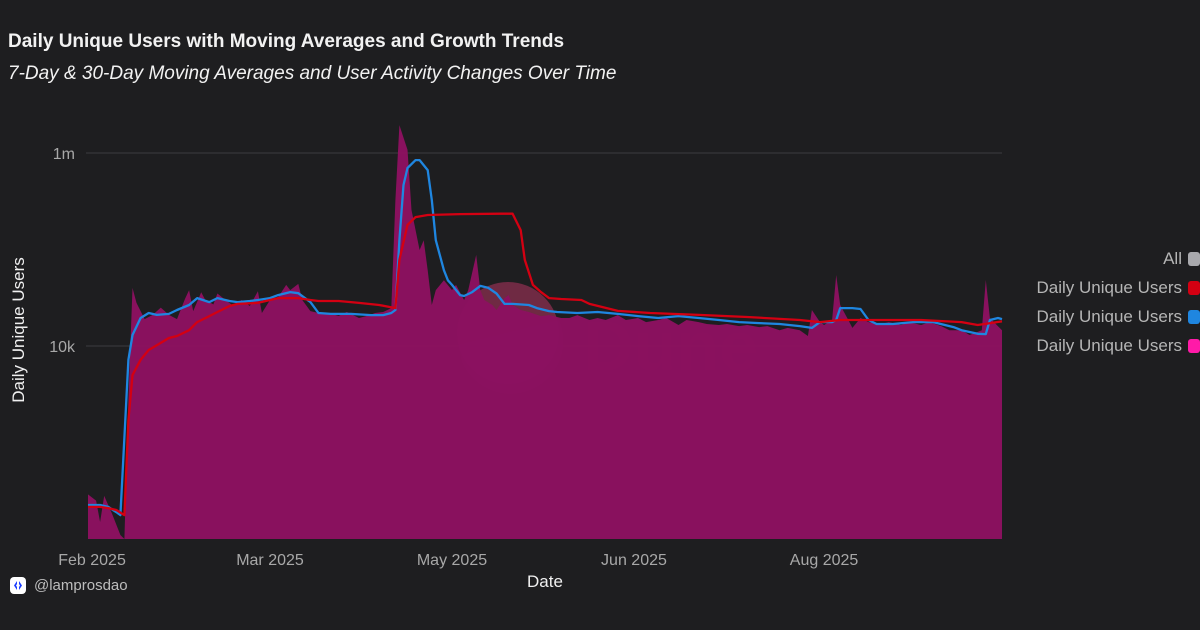 The width and height of the screenshot is (1200, 630). Describe the element at coordinates (1172, 258) in the screenshot. I see `legend-label: All` at that location.